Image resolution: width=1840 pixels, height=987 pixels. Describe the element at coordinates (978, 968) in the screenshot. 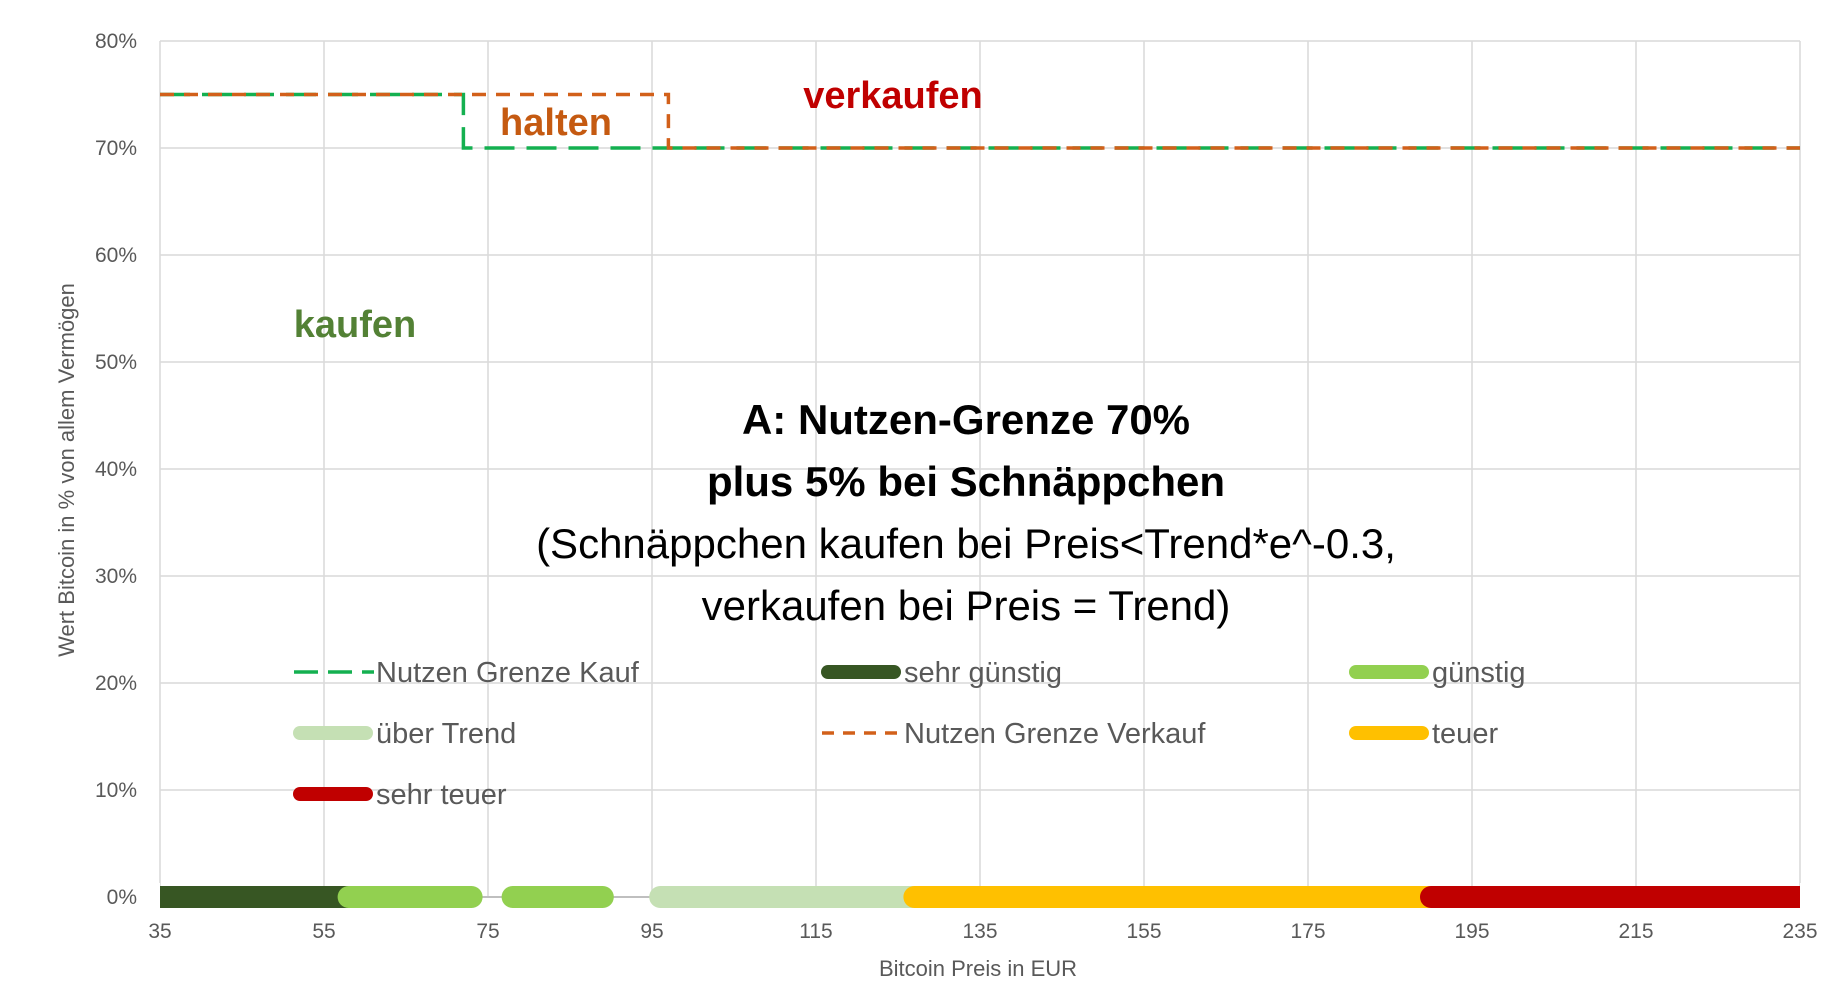

I see `x-axis-label: Bitcoin Preis in EUR` at that location.